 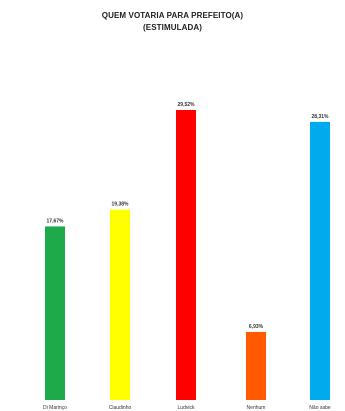 I want to click on category-label: Claudinho, so click(x=120, y=408).